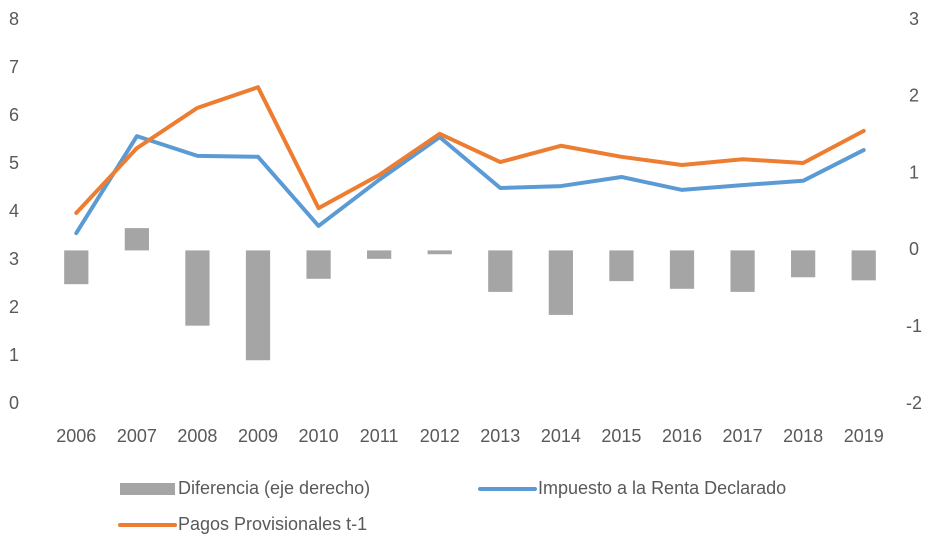  I want to click on y2-tick-label: 2, so click(914, 96).